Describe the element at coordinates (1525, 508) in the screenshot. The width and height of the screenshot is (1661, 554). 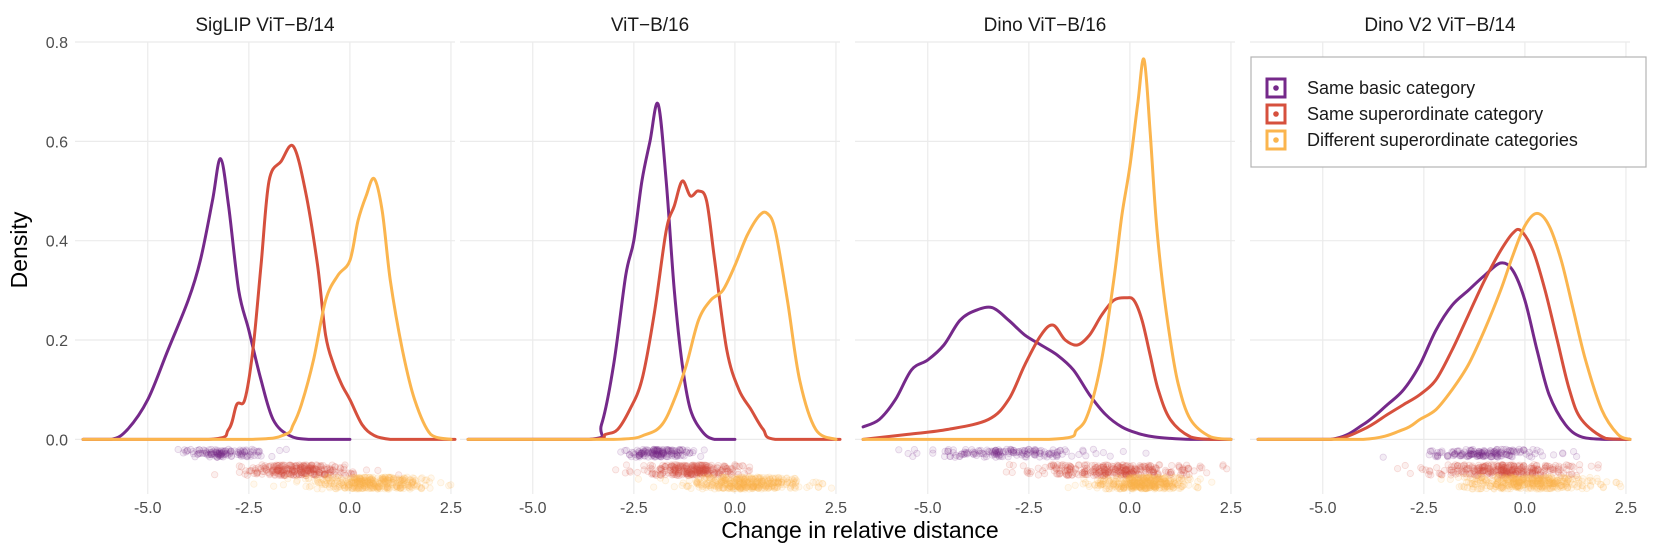
I see `x-tick-label: 0.0` at that location.